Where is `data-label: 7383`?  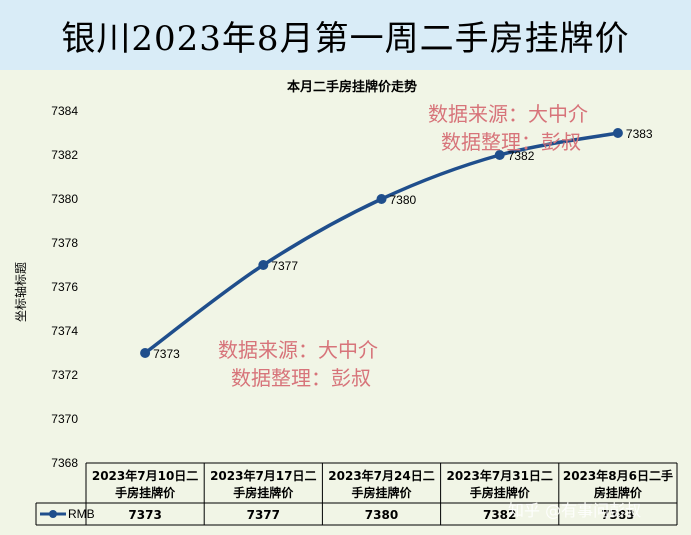 data-label: 7383 is located at coordinates (639, 134).